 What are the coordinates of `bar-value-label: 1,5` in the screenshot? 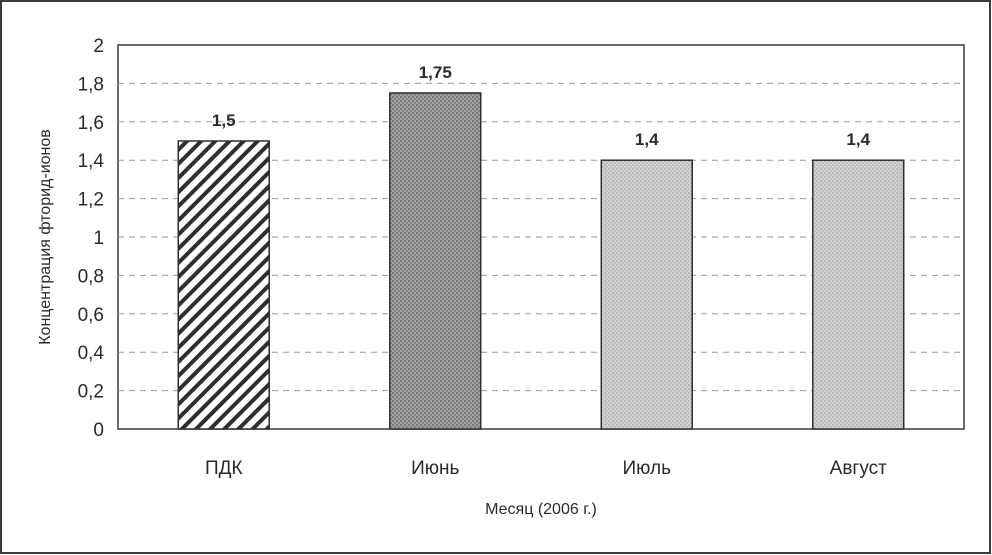 It's located at (224, 120).